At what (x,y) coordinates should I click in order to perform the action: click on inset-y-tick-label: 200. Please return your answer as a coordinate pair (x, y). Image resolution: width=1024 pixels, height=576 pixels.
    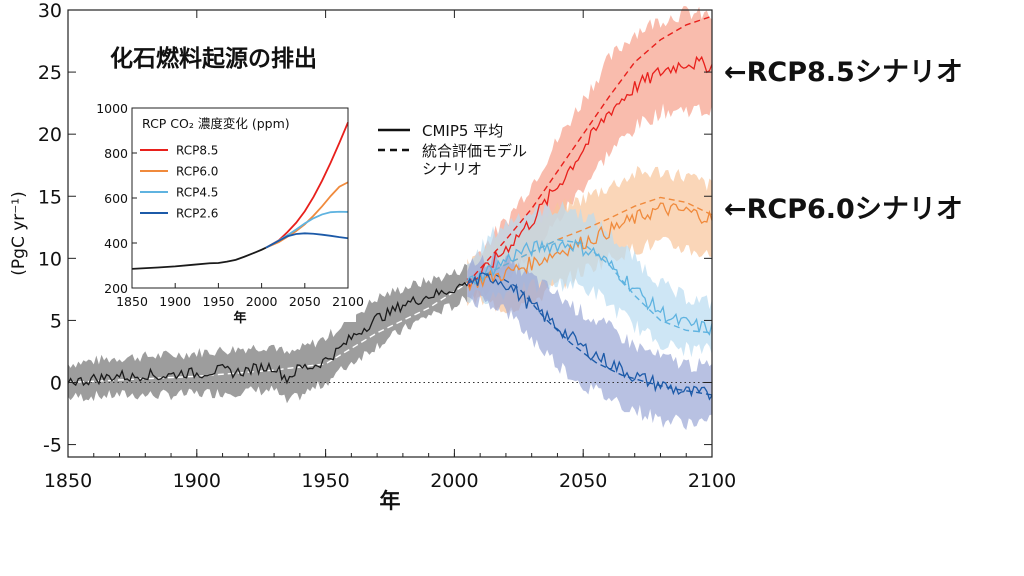
    Looking at the image, I should click on (116, 288).